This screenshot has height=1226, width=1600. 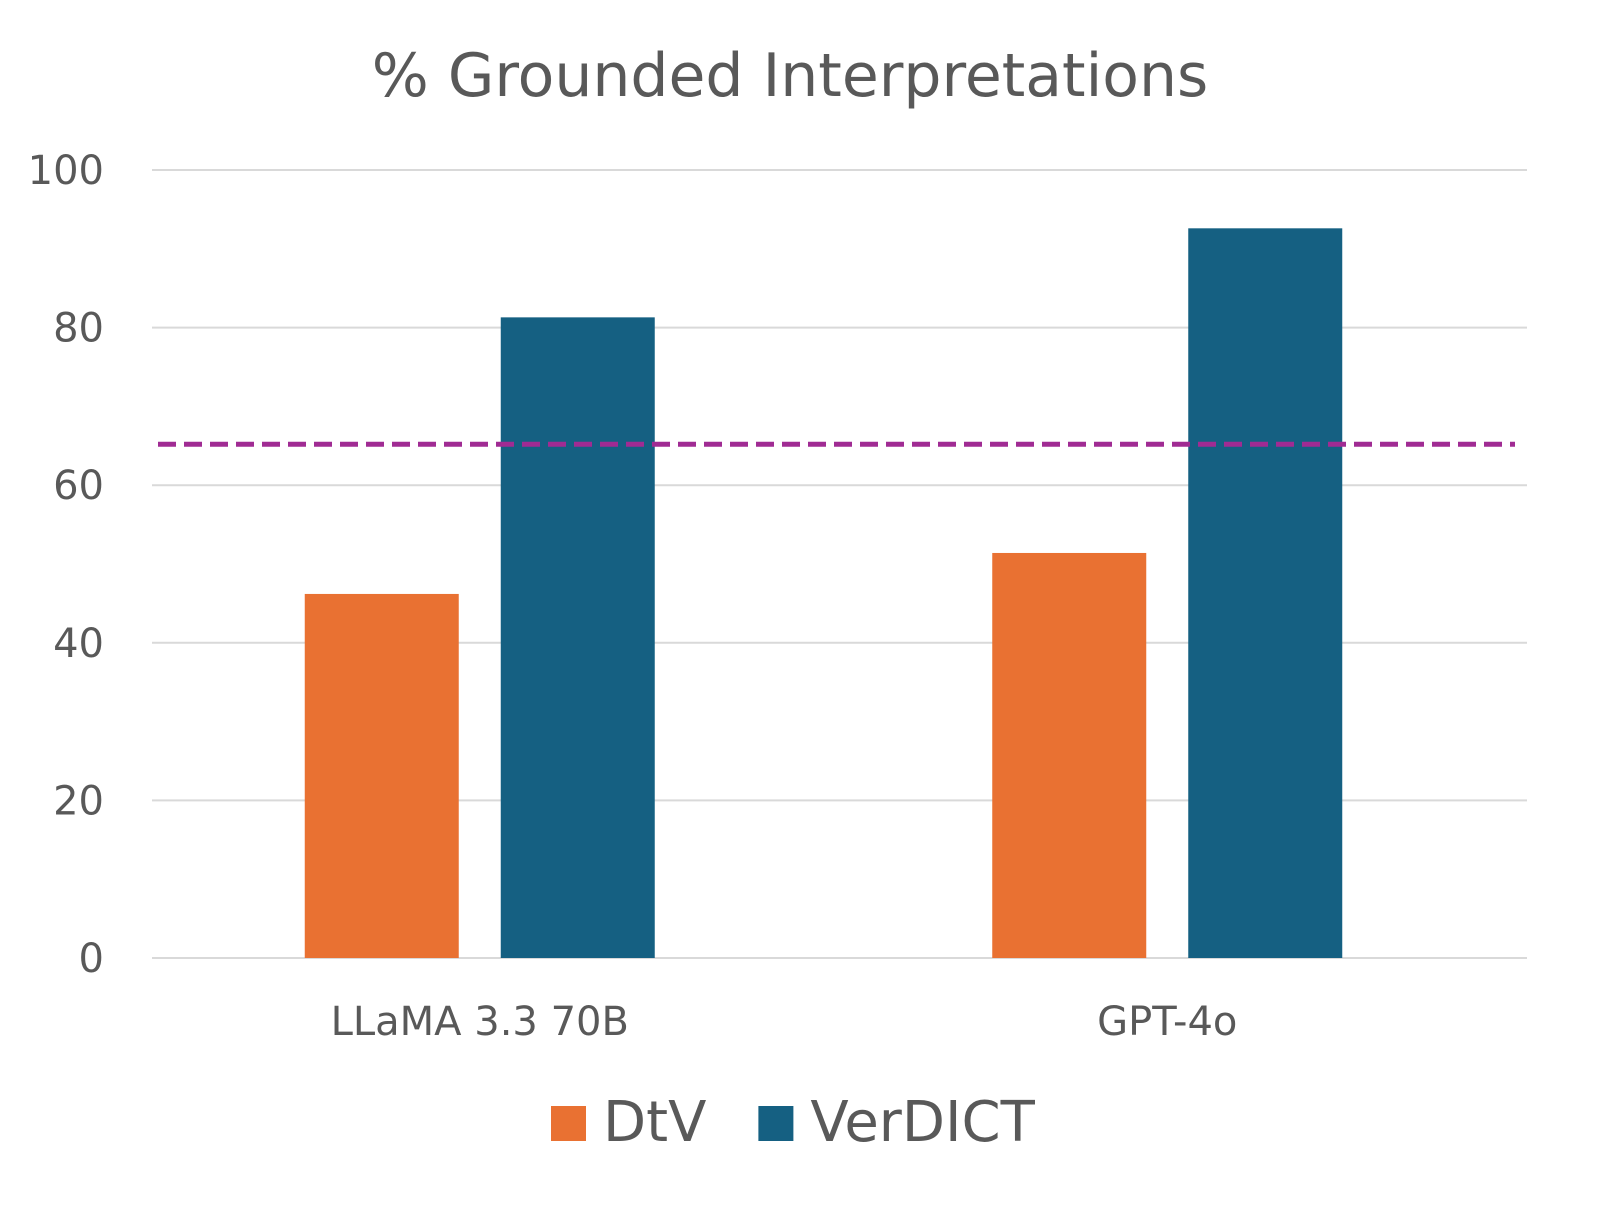 I want to click on x-tick-label: GPT-4o, so click(x=1167, y=1022).